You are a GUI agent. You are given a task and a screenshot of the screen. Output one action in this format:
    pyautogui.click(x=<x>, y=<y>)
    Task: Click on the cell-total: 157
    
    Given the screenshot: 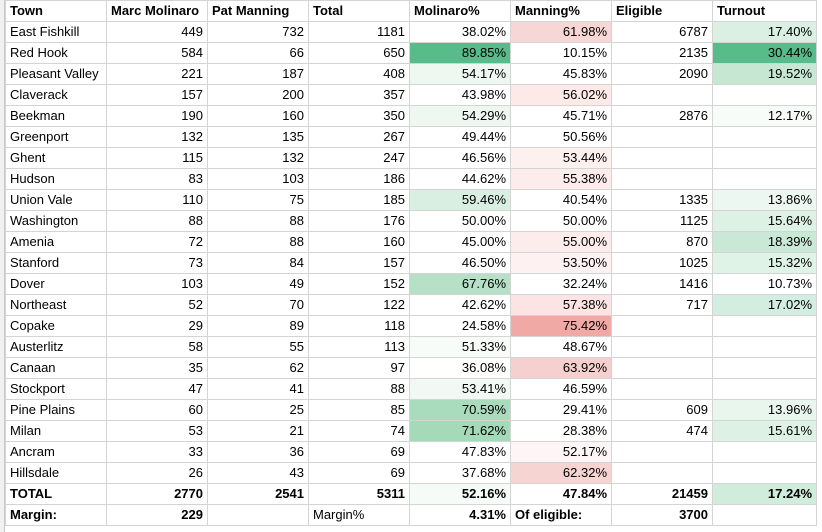 What is the action you would take?
    pyautogui.click(x=359, y=263)
    